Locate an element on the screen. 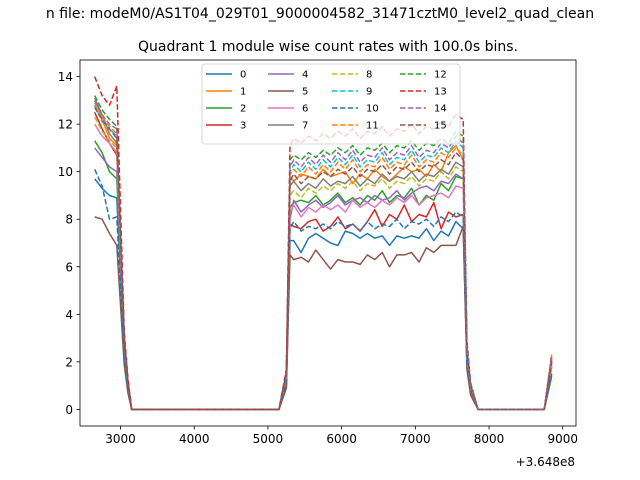 This screenshot has height=480, width=640. y-tick-label: 10 is located at coordinates (65, 172).